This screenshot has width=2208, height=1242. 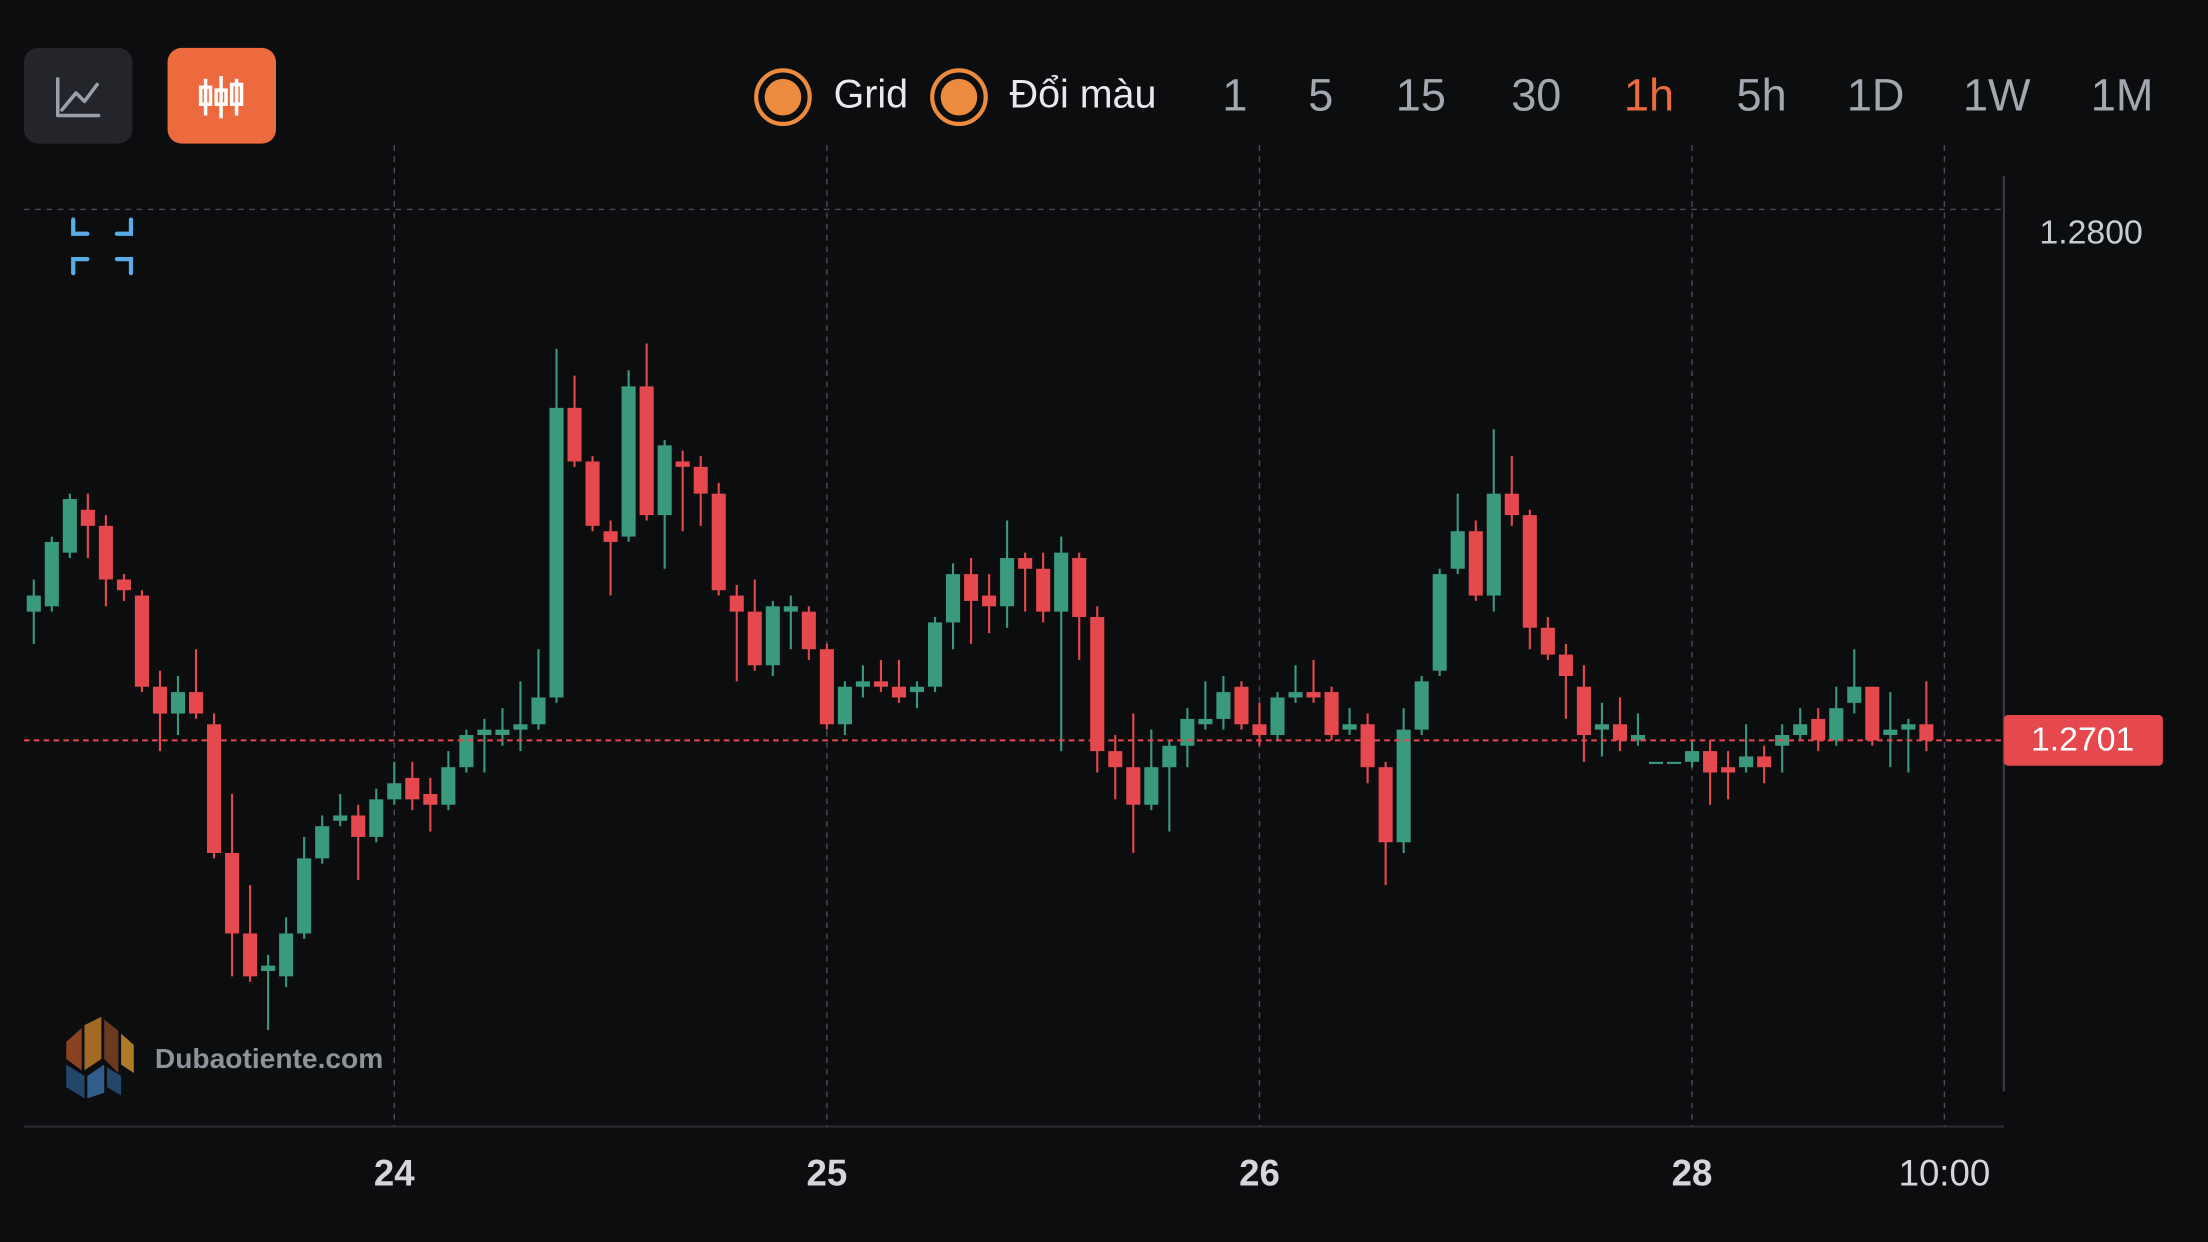 What do you see at coordinates (1762, 94) in the screenshot?
I see `timeframe-button: 5h` at bounding box center [1762, 94].